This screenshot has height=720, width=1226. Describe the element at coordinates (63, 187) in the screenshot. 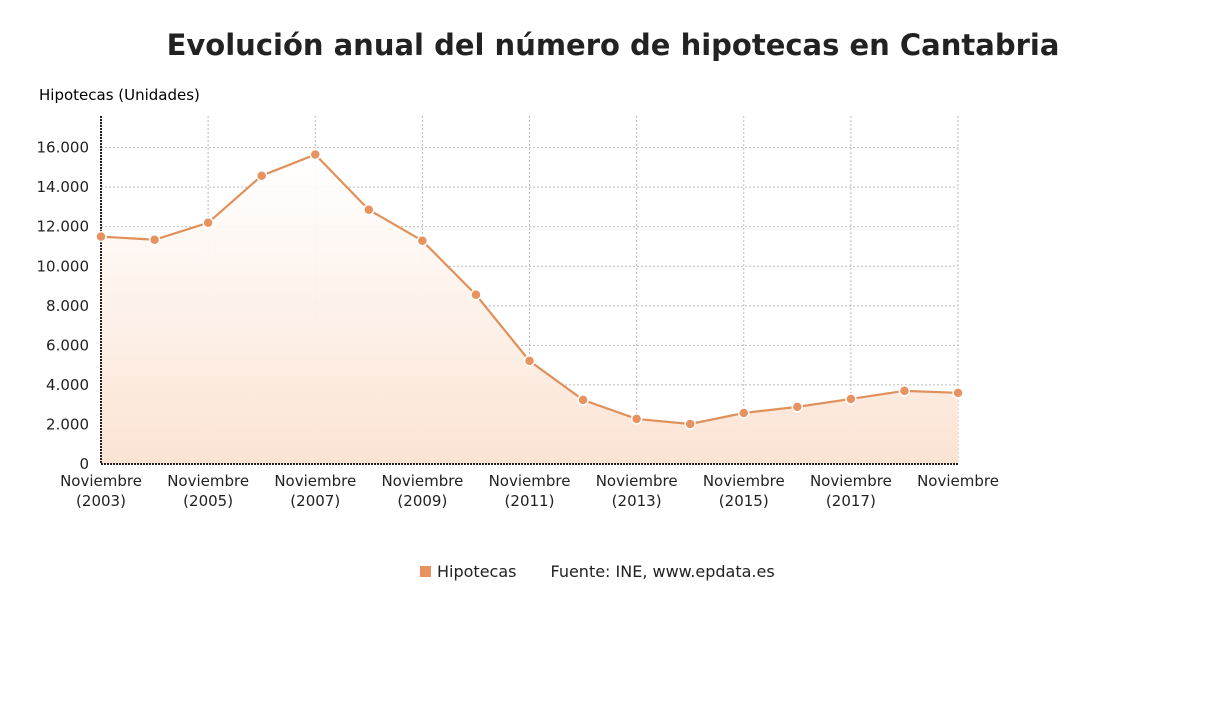

I see `y-tick-label: 14.000` at that location.